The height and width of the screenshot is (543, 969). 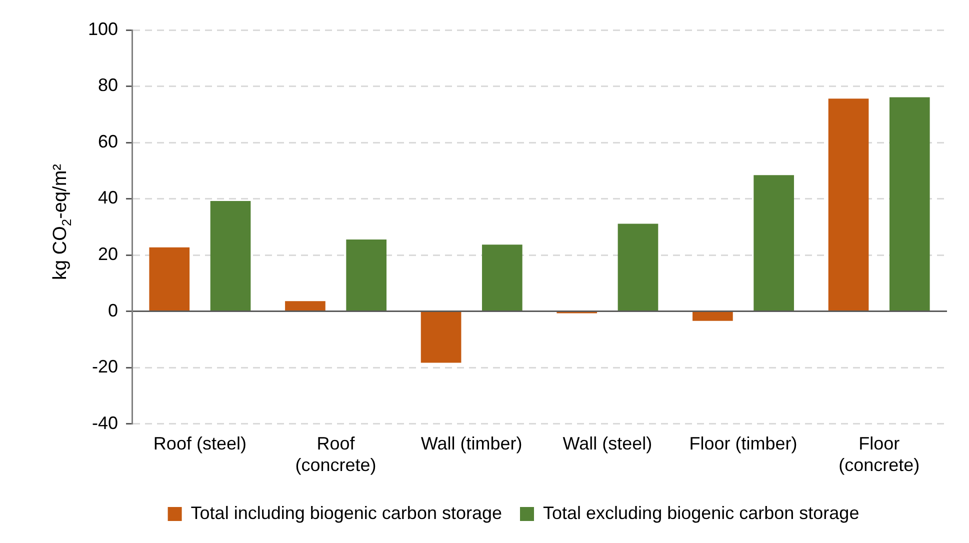 I want to click on y-tick-label: 20, so click(x=108, y=254).